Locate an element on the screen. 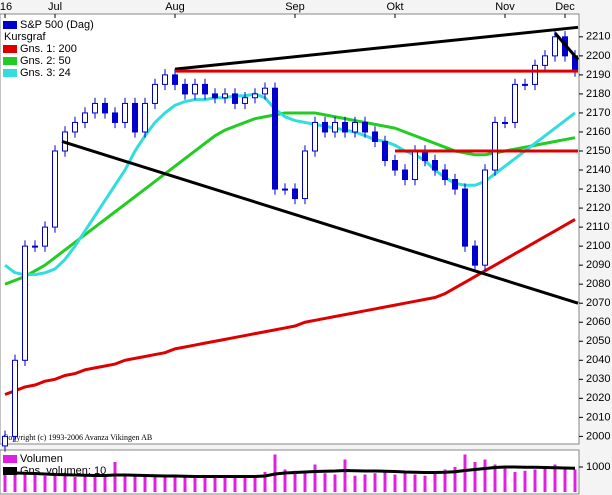 This screenshot has width=612, height=495. y-tick-label: 2100 is located at coordinates (598, 246).